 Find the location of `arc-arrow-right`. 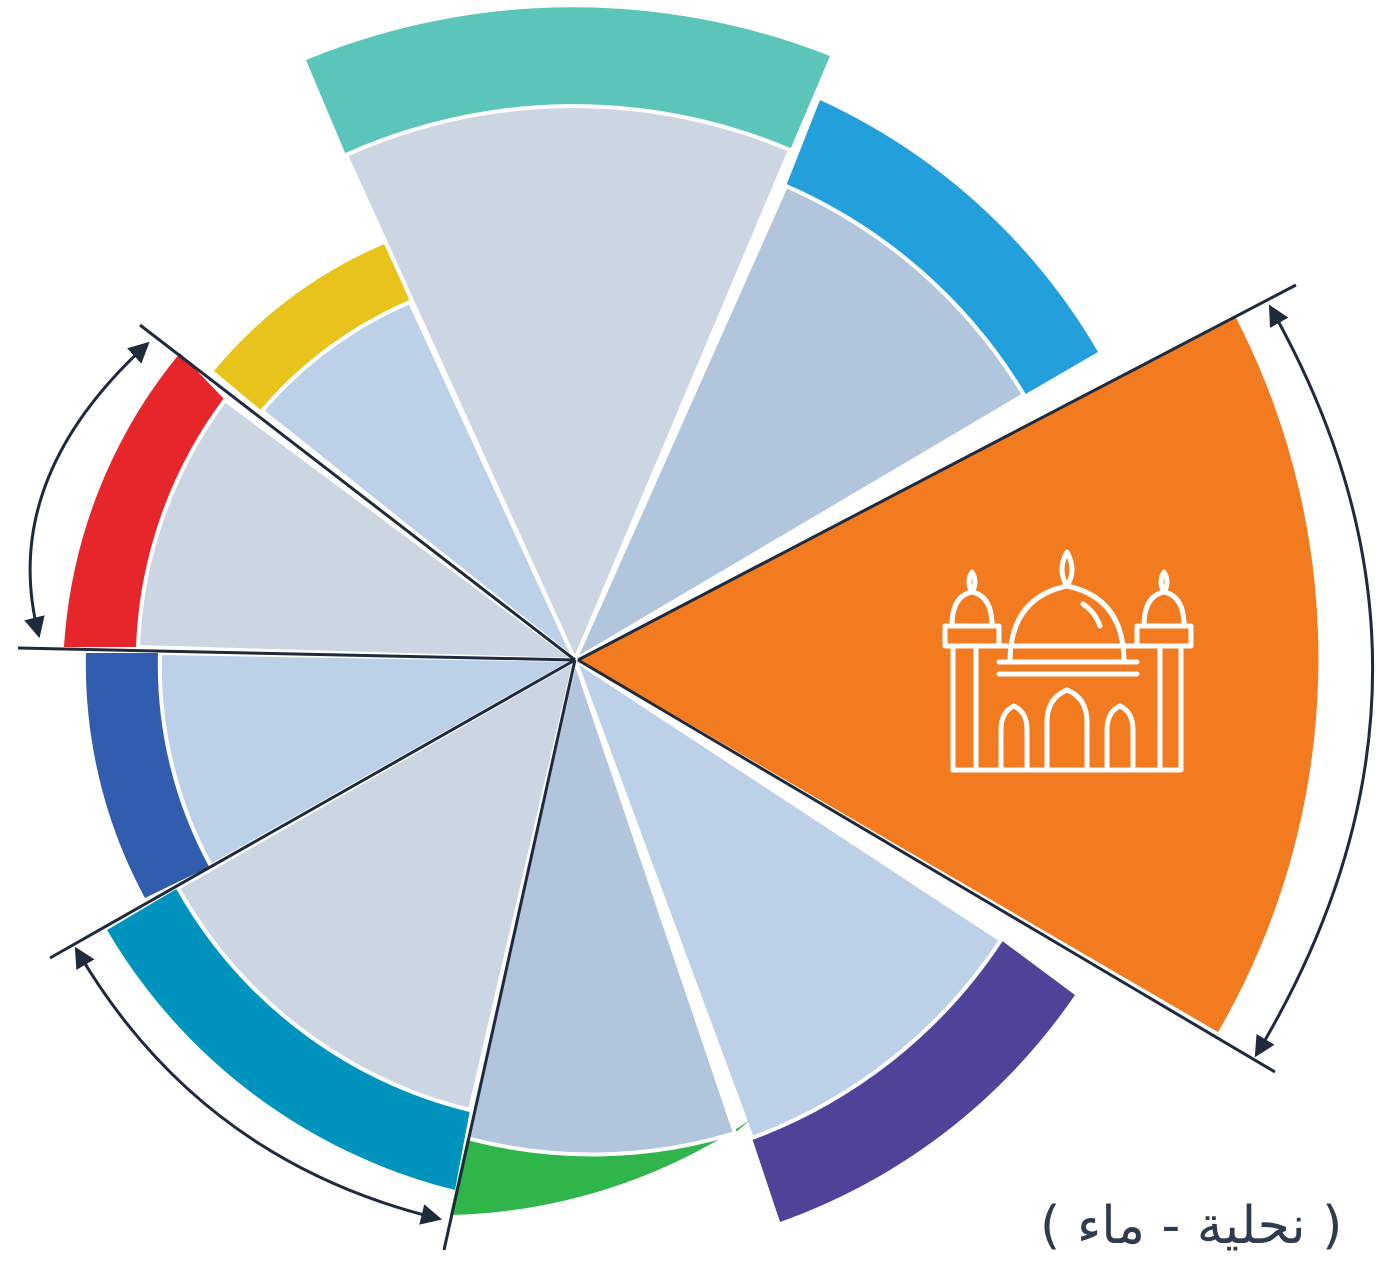

arc-arrow-right is located at coordinates (1314, 681).